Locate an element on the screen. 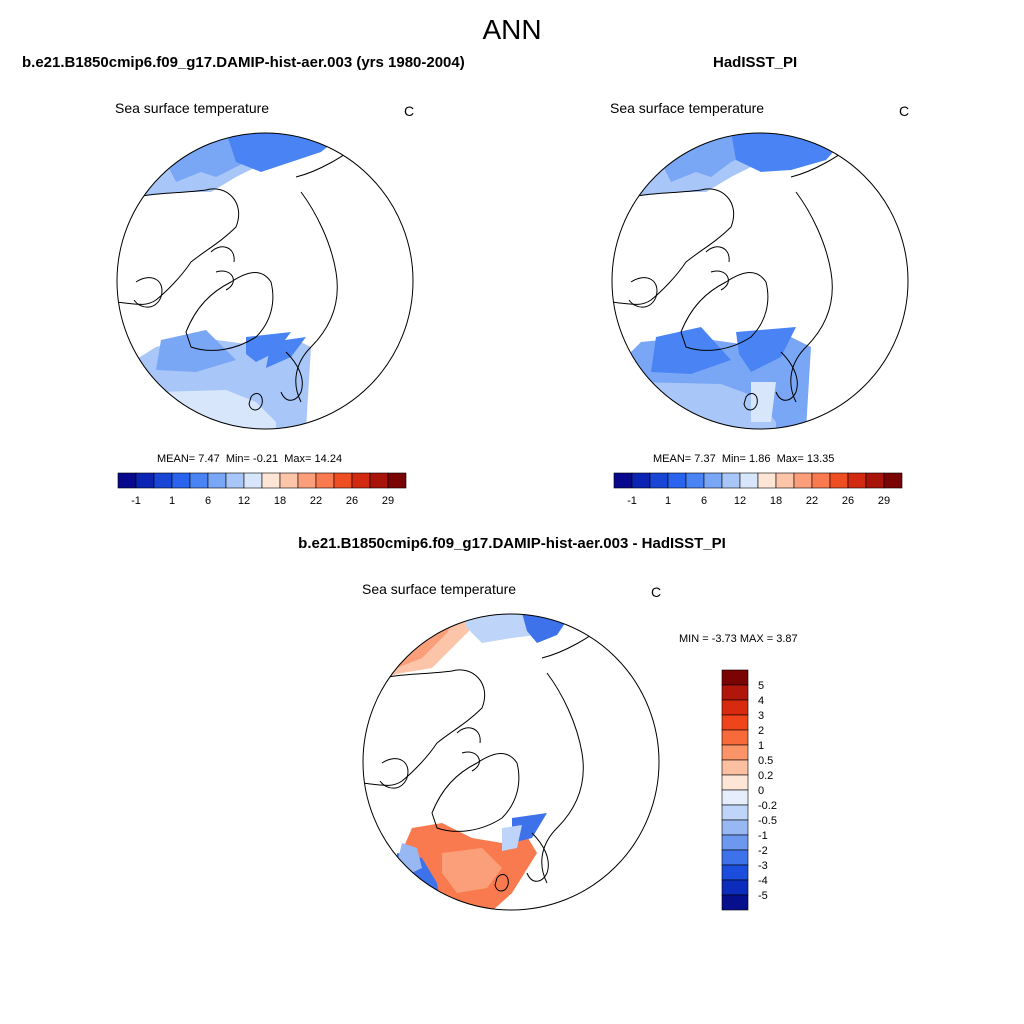  bering-cold-anomaly-strong is located at coordinates (547, 628).